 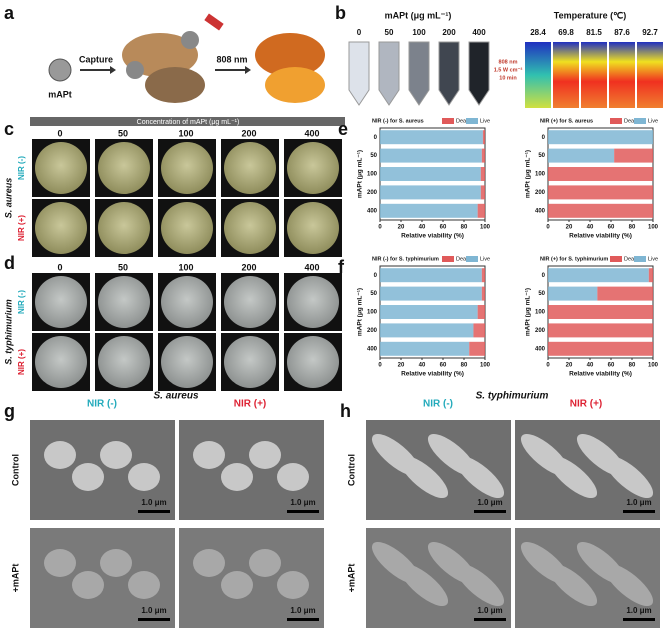 I want to click on label: Capture, so click(x=96, y=59).